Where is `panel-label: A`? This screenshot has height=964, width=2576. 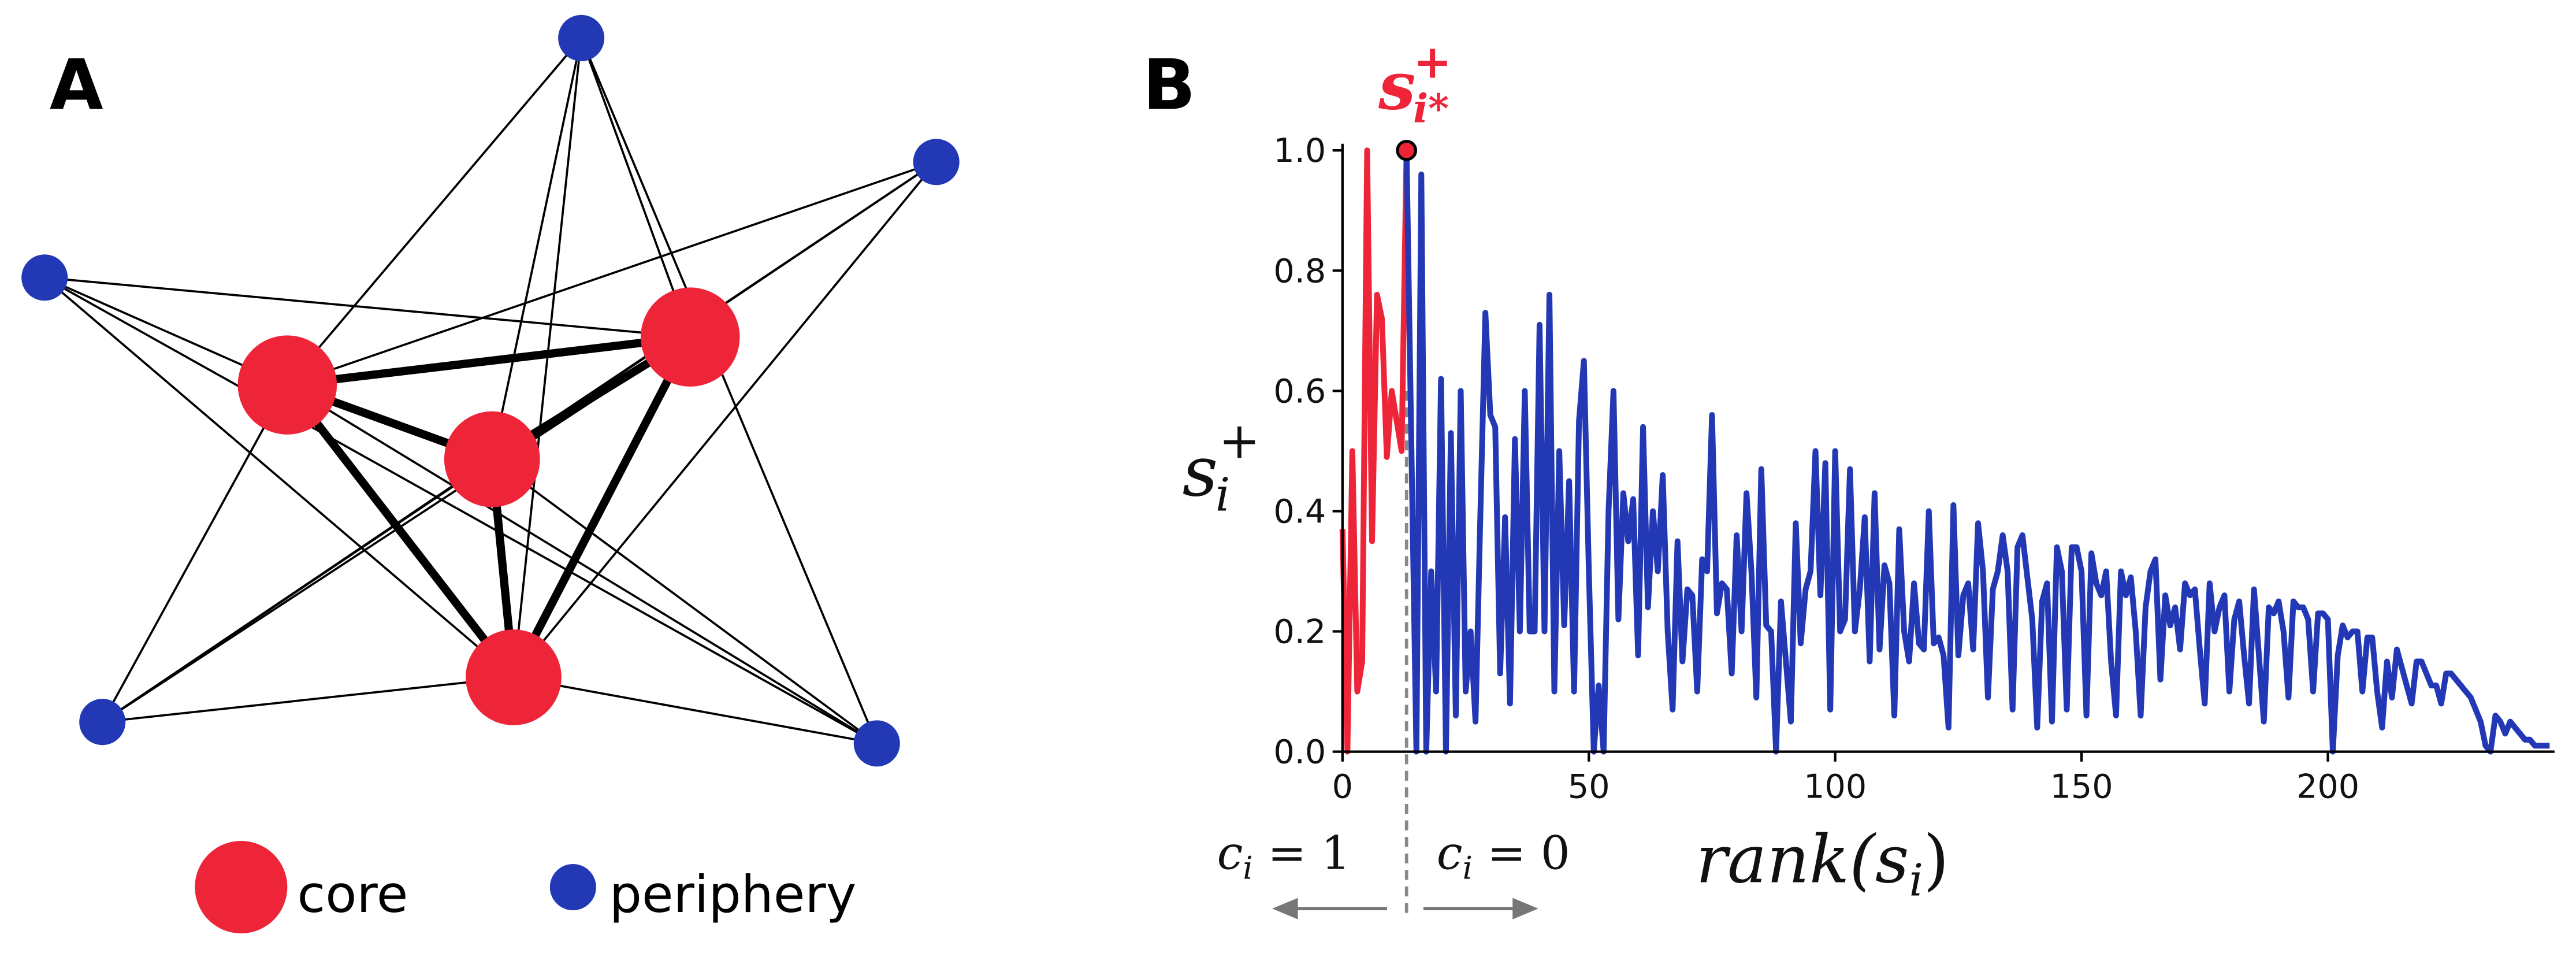
panel-label: A is located at coordinates (76, 86).